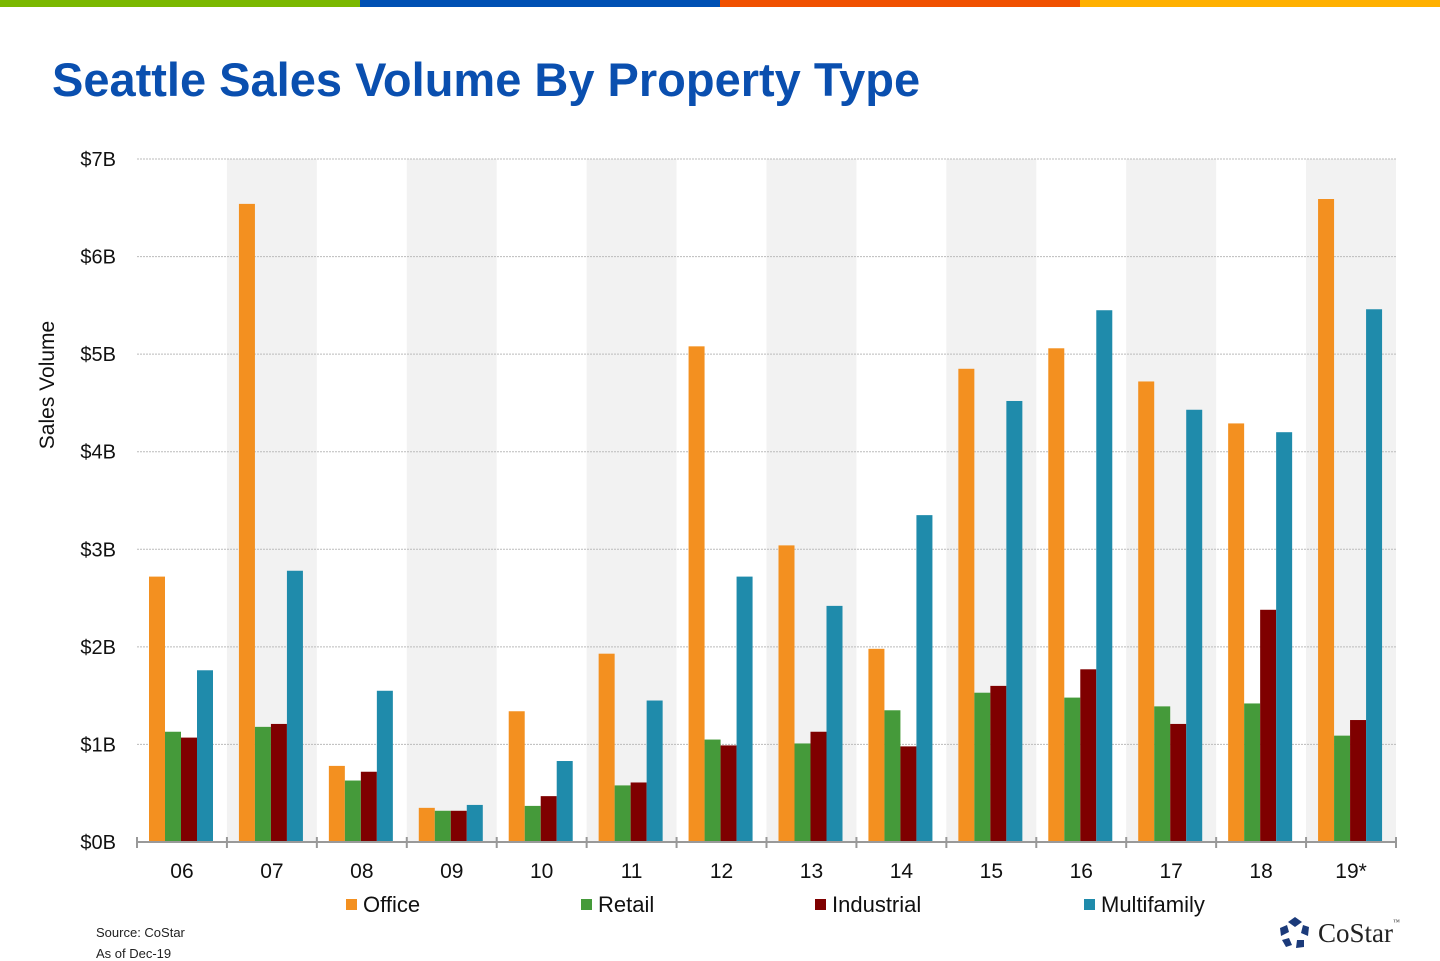 This screenshot has height=961, width=1440. I want to click on x-tick-label: 17, so click(1170, 871).